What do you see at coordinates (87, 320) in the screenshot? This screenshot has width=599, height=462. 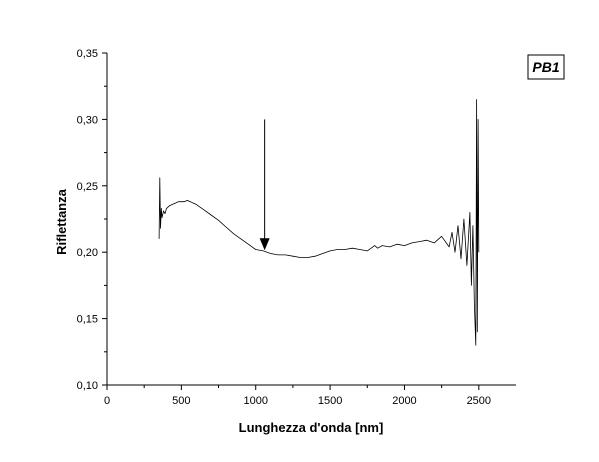 I see `y-tick-label: 0,15` at bounding box center [87, 320].